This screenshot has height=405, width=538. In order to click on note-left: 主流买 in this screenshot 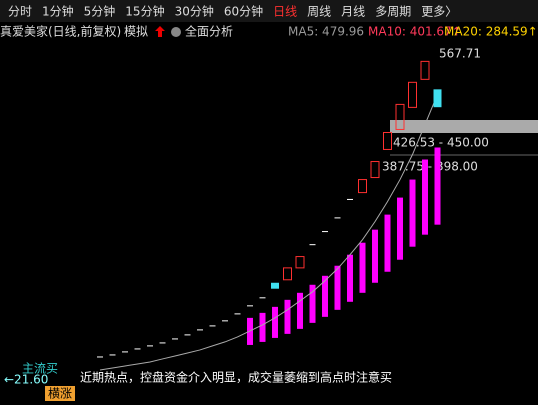, I will do `click(40, 369)`.